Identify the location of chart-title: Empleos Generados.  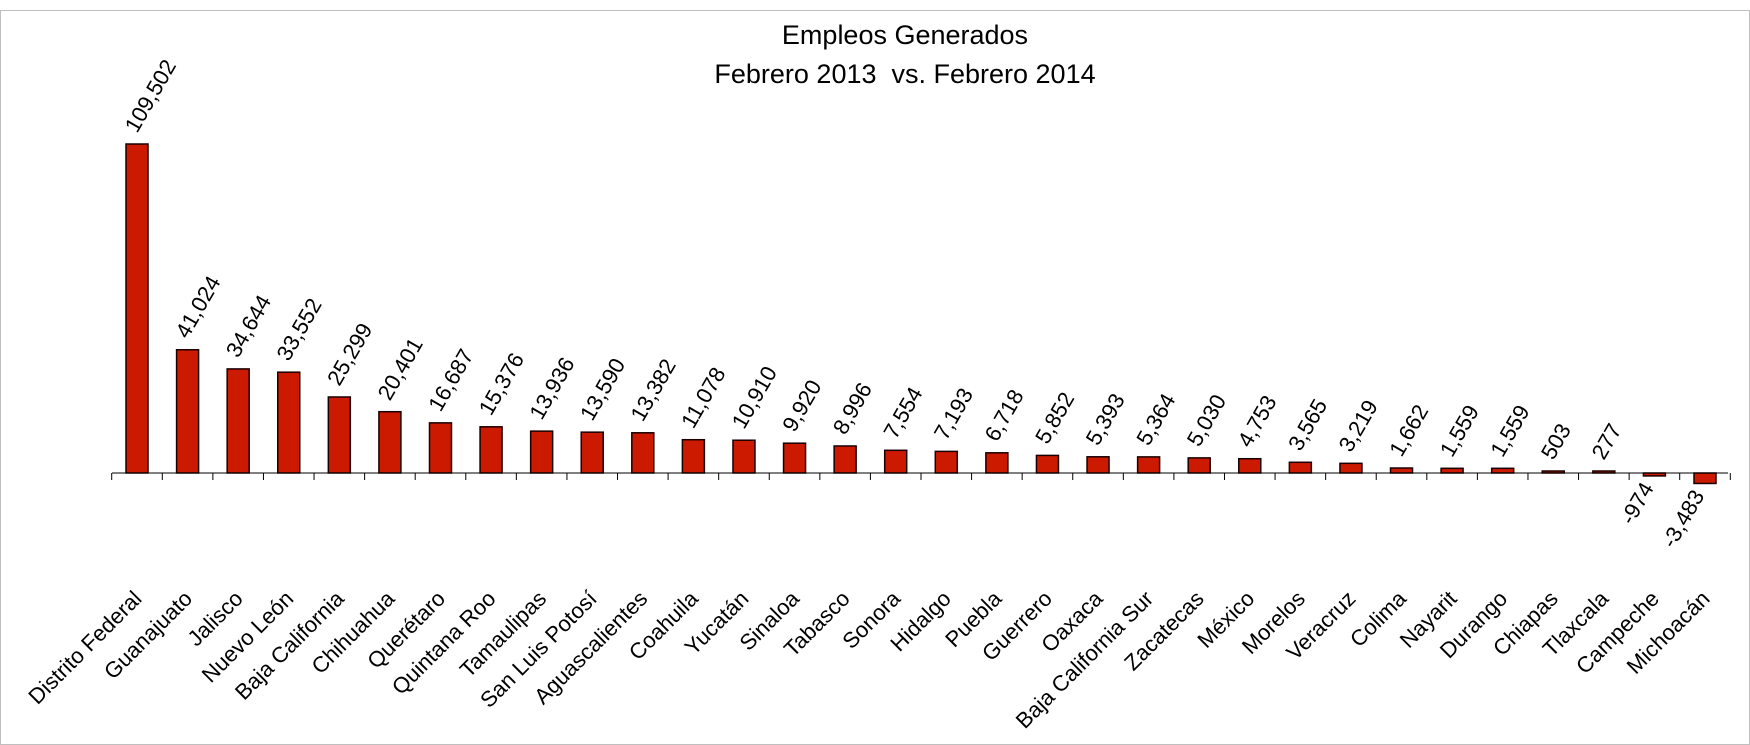
(905, 35).